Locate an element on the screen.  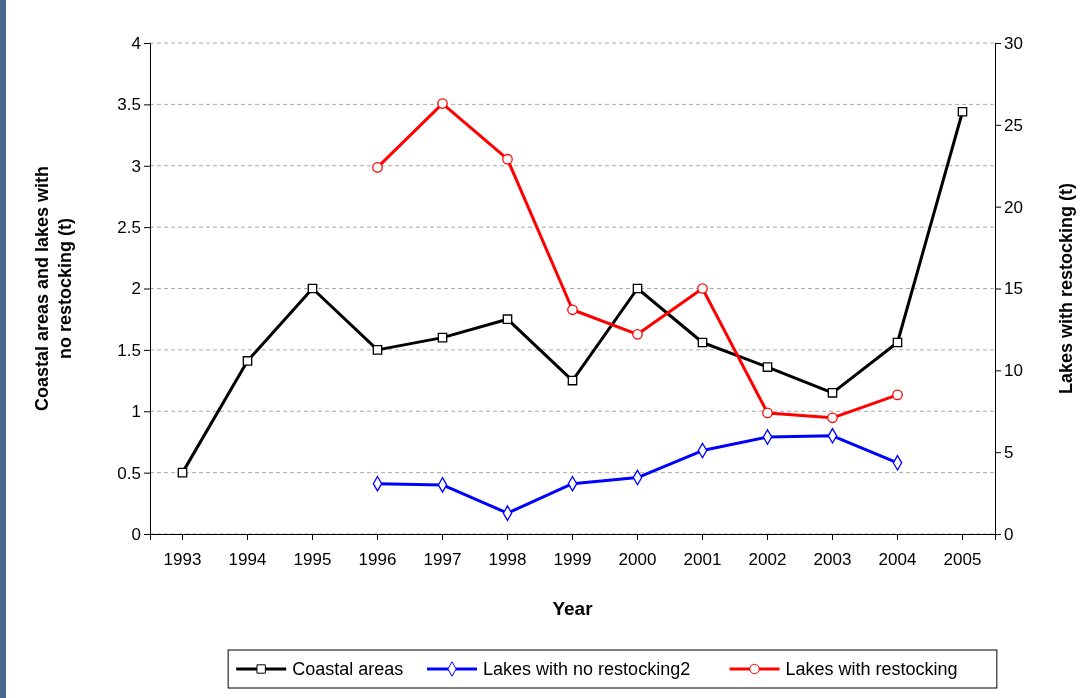
x-tick-label: 1999 is located at coordinates (572, 560).